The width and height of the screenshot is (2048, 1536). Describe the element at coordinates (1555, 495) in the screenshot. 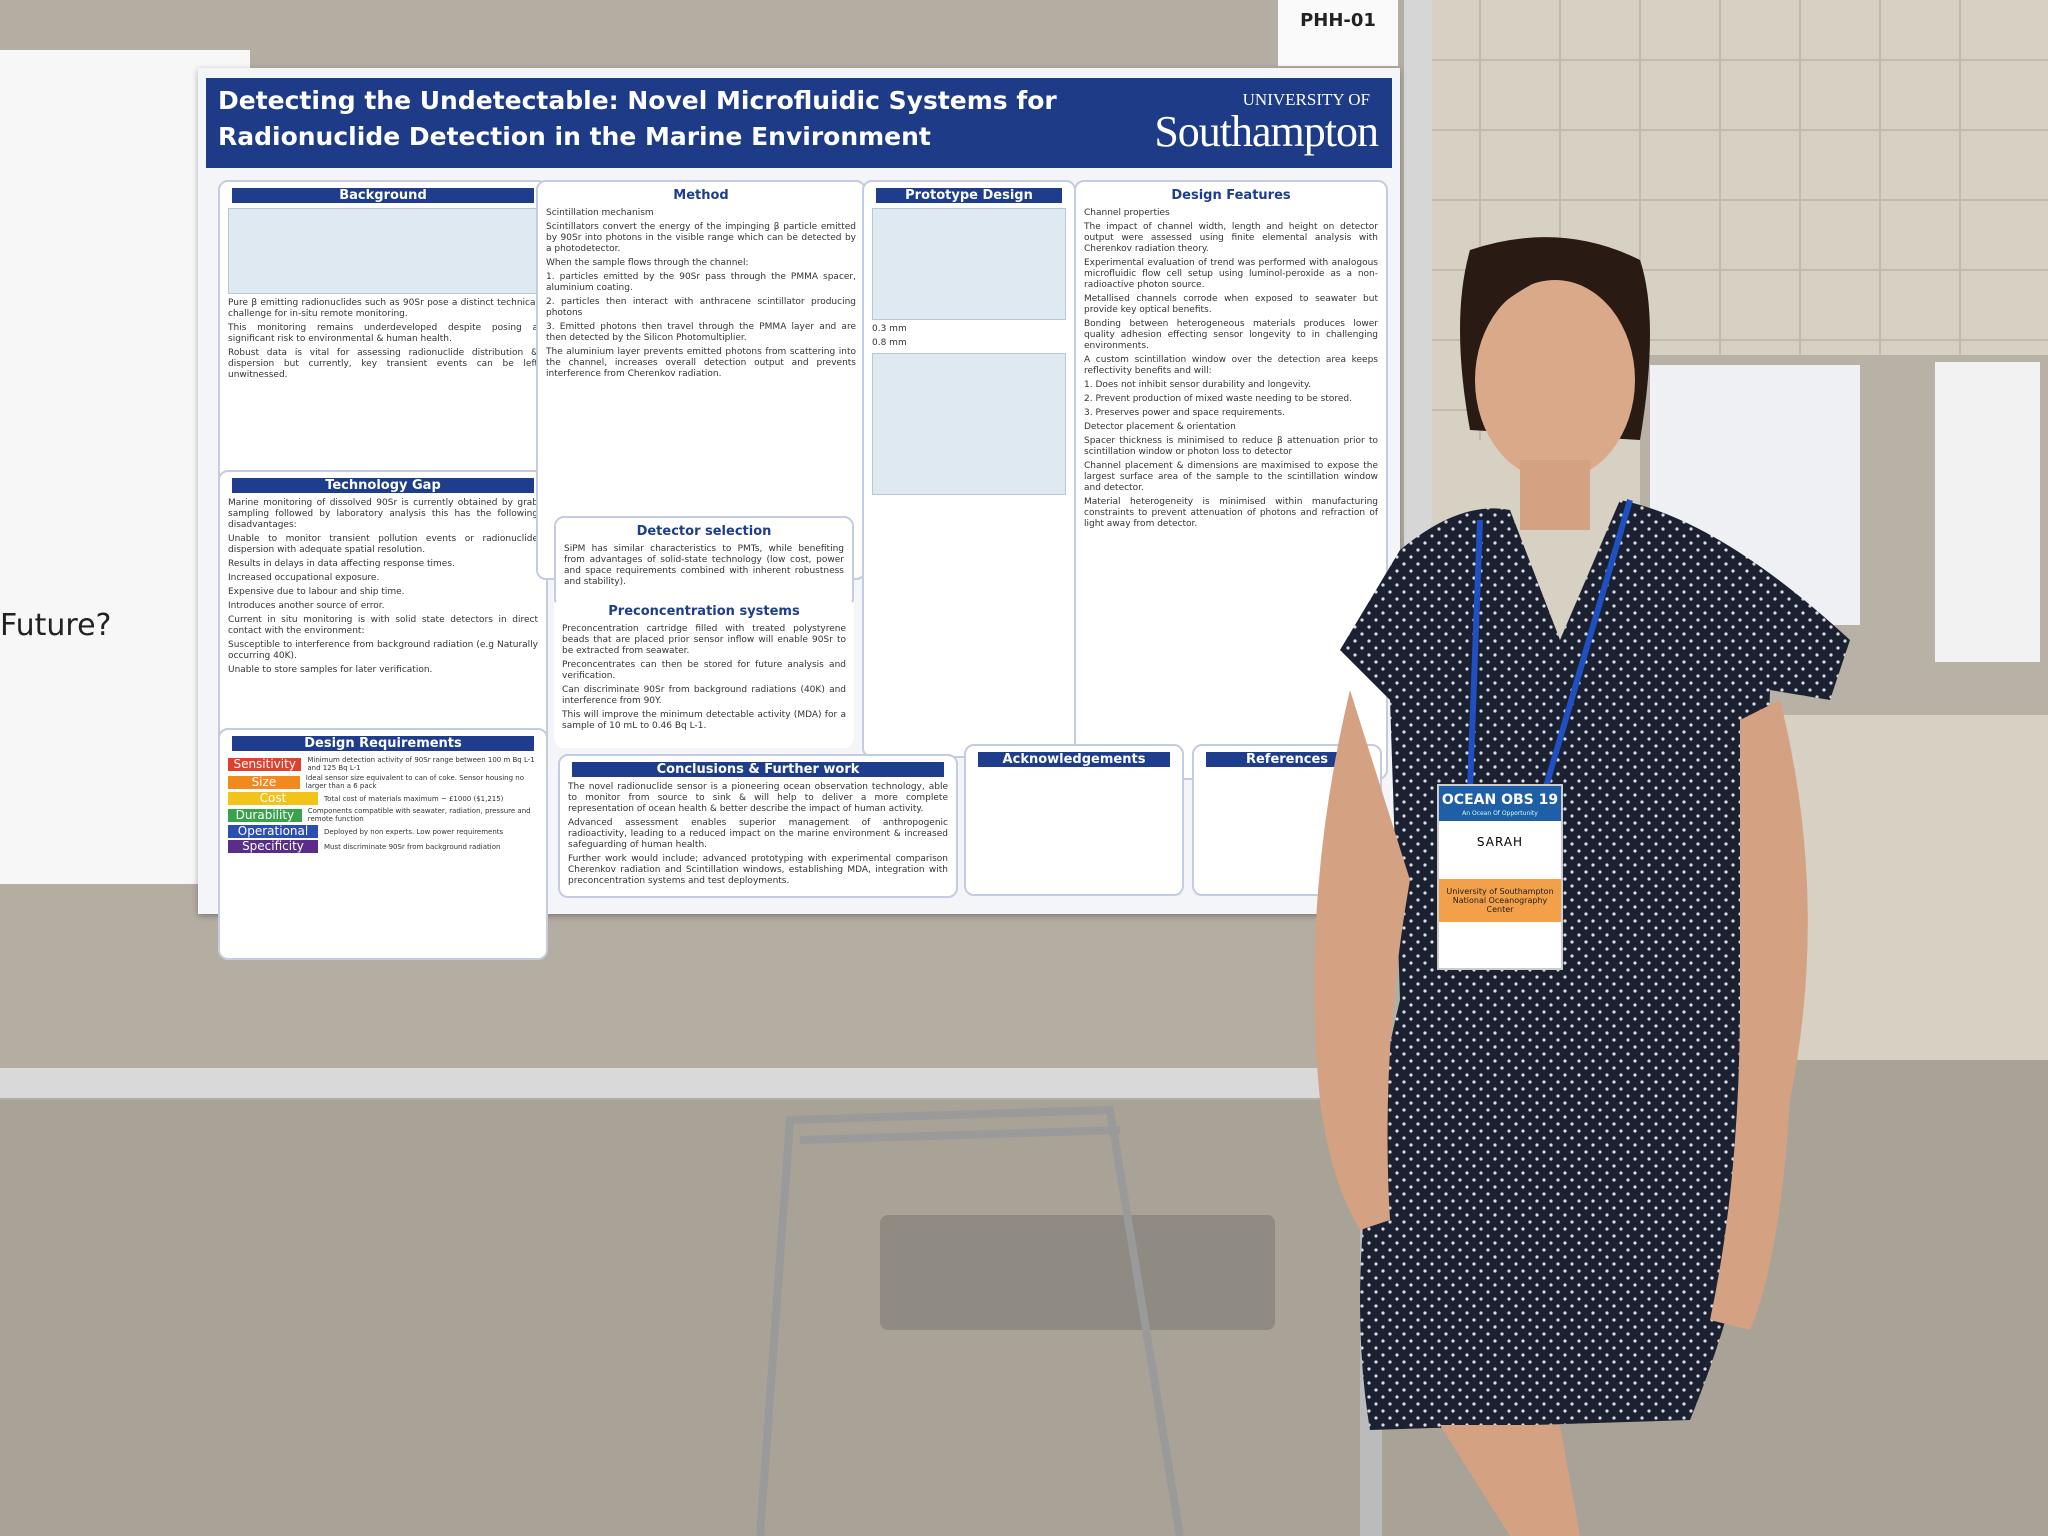

I see `neck` at that location.